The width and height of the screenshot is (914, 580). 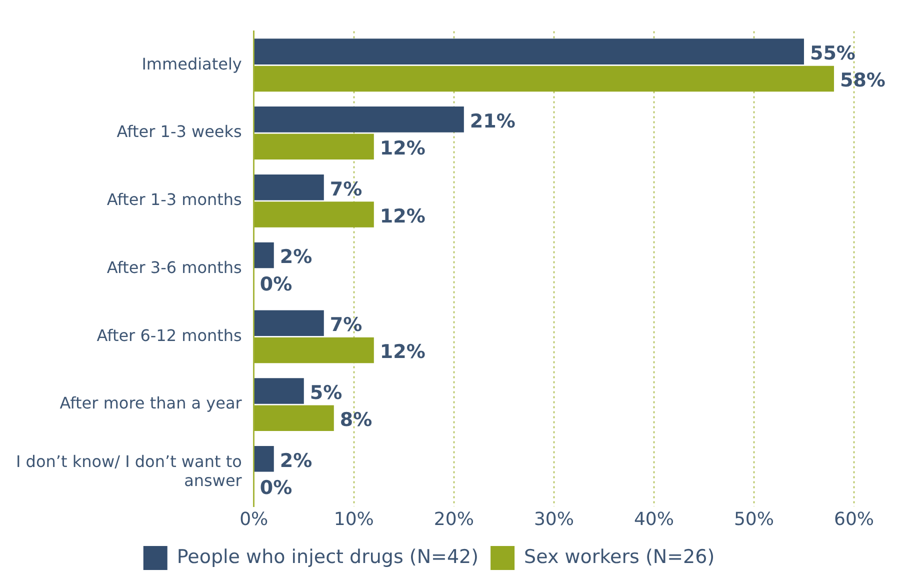 I want to click on x-tick-label: 50%, so click(x=754, y=519).